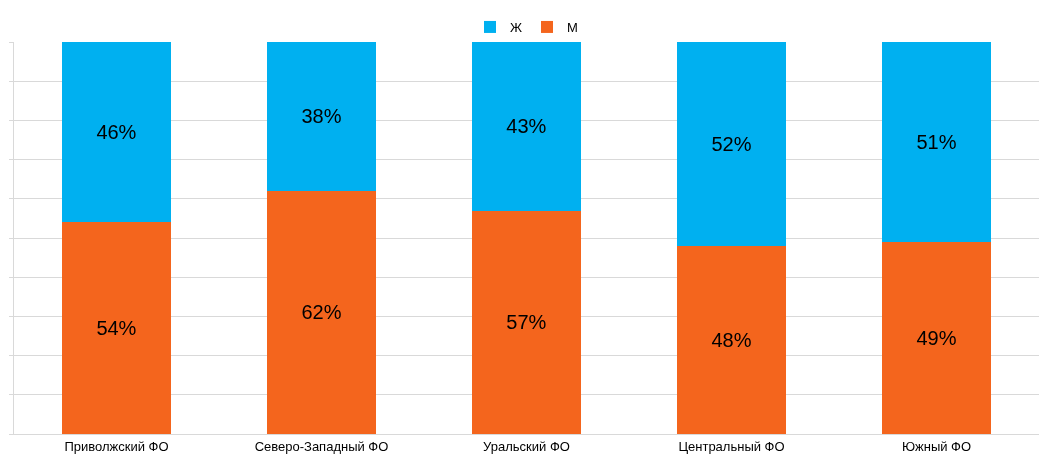  Describe the element at coordinates (936, 446) in the screenshot. I see `x-tick-label: Южный ФО` at that location.